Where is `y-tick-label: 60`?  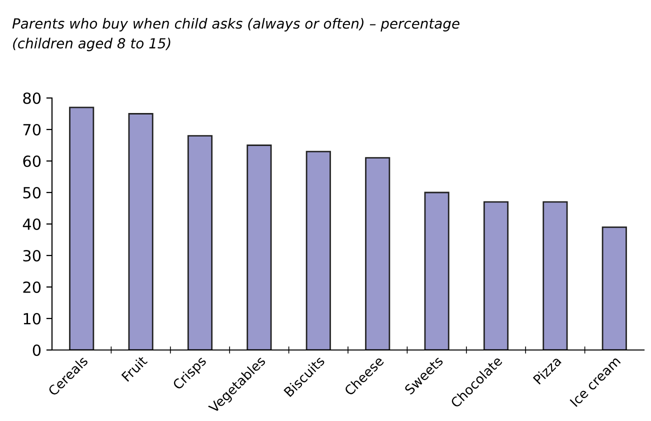 y-tick-label: 60 is located at coordinates (32, 161).